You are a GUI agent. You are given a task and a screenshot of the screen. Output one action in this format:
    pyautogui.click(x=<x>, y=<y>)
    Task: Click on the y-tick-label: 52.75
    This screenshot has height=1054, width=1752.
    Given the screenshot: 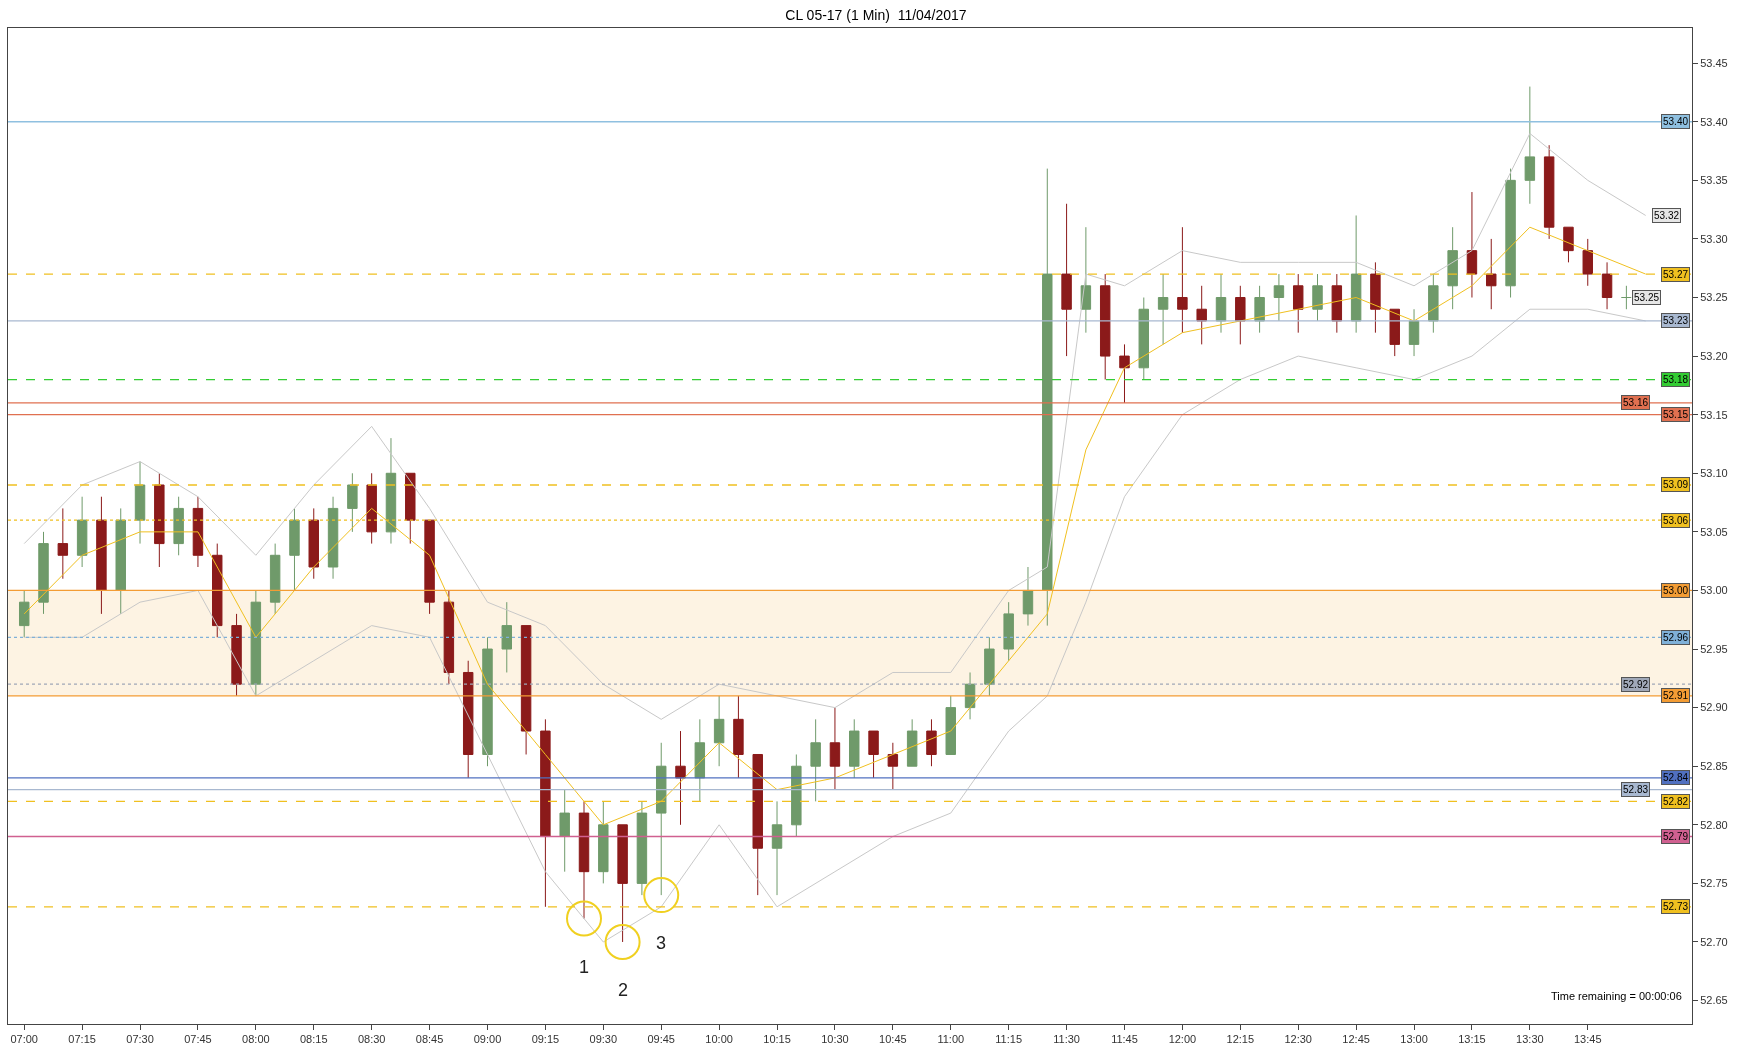 What is the action you would take?
    pyautogui.click(x=1714, y=883)
    